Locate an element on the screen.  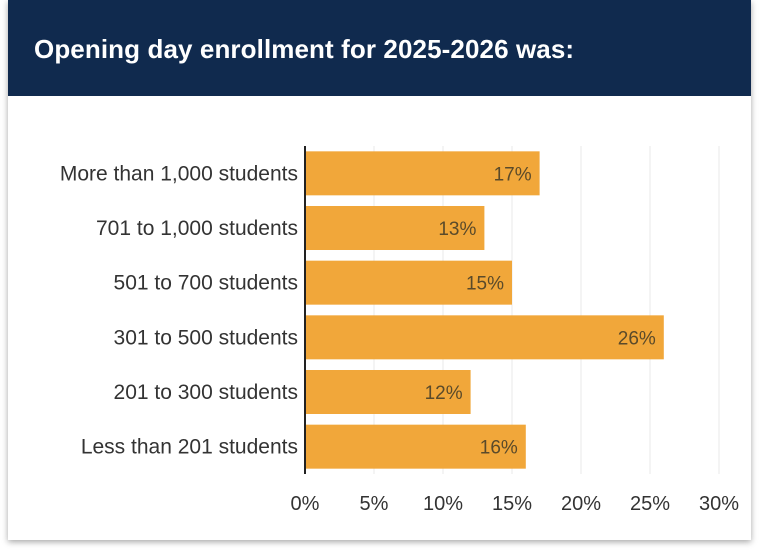
category-label: 201 to 300 students is located at coordinates (206, 392).